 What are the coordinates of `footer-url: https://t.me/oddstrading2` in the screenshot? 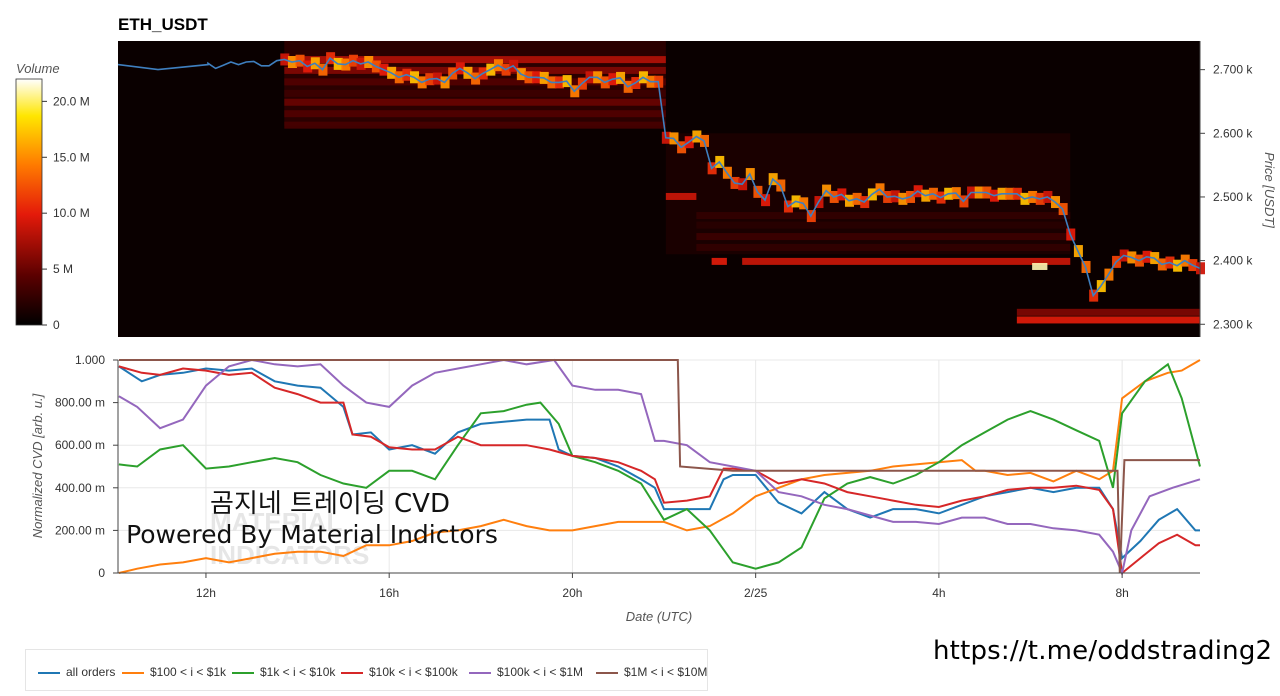 It's located at (1103, 651).